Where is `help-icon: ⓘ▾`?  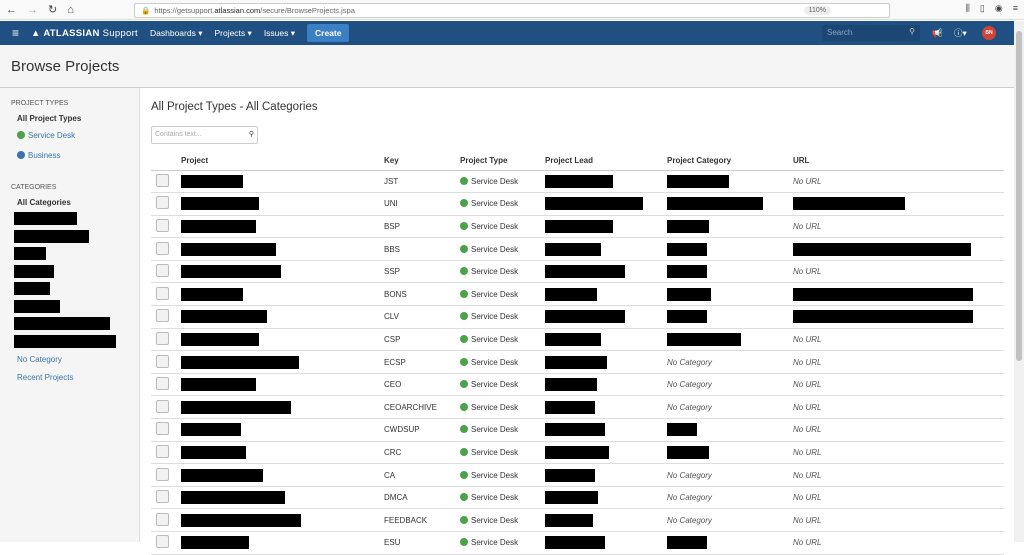 help-icon: ⓘ▾ is located at coordinates (960, 33).